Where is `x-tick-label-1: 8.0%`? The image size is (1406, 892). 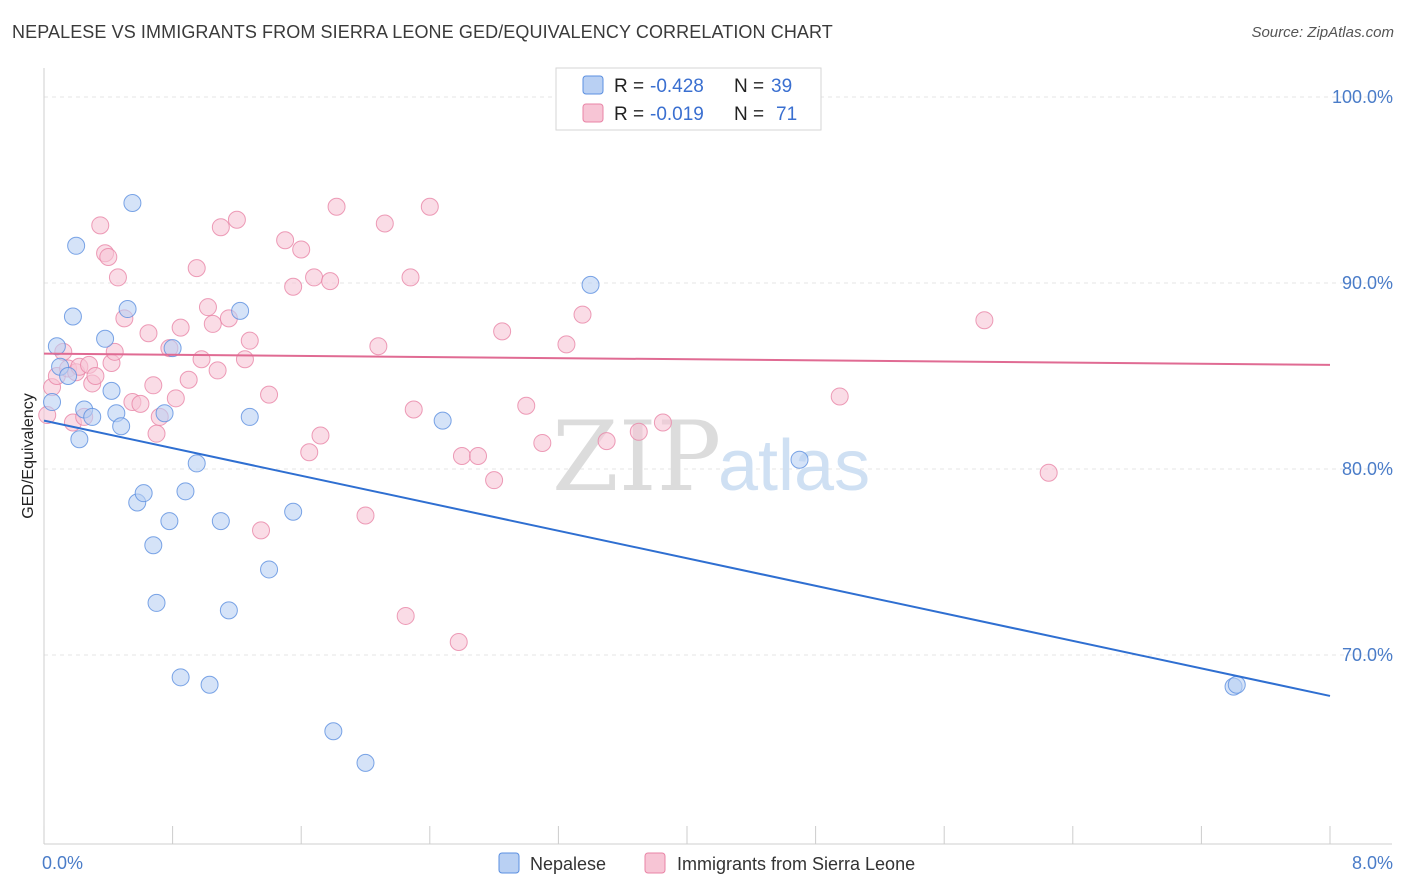 x-tick-label-1: 8.0% is located at coordinates (1372, 863).